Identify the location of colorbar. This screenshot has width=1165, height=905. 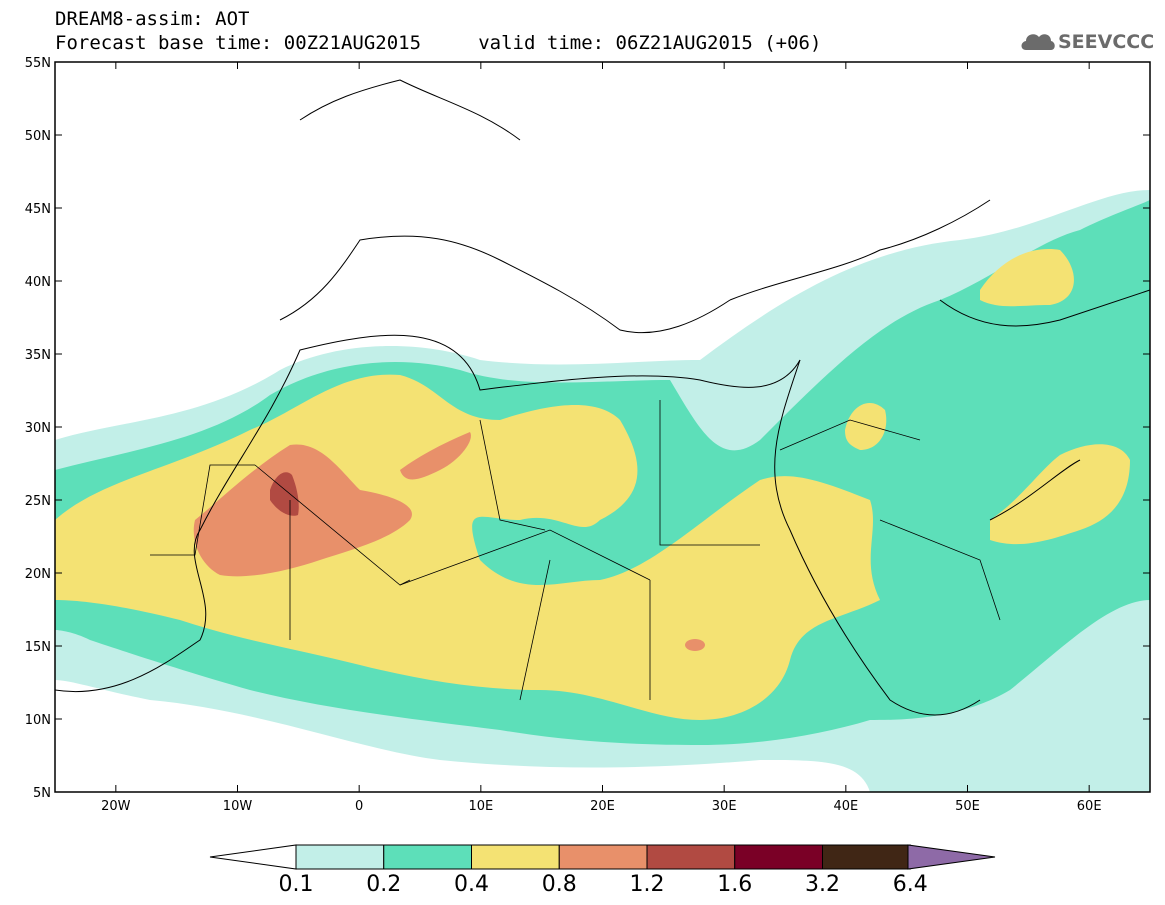
(602, 857).